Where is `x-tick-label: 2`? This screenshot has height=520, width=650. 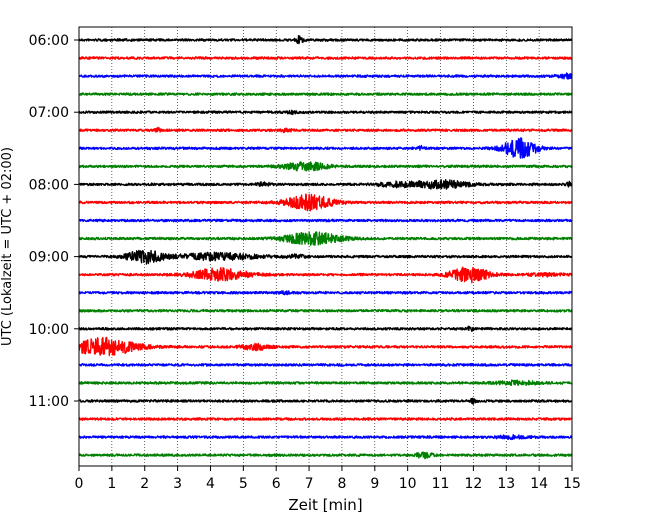
x-tick-label: 2 is located at coordinates (144, 484).